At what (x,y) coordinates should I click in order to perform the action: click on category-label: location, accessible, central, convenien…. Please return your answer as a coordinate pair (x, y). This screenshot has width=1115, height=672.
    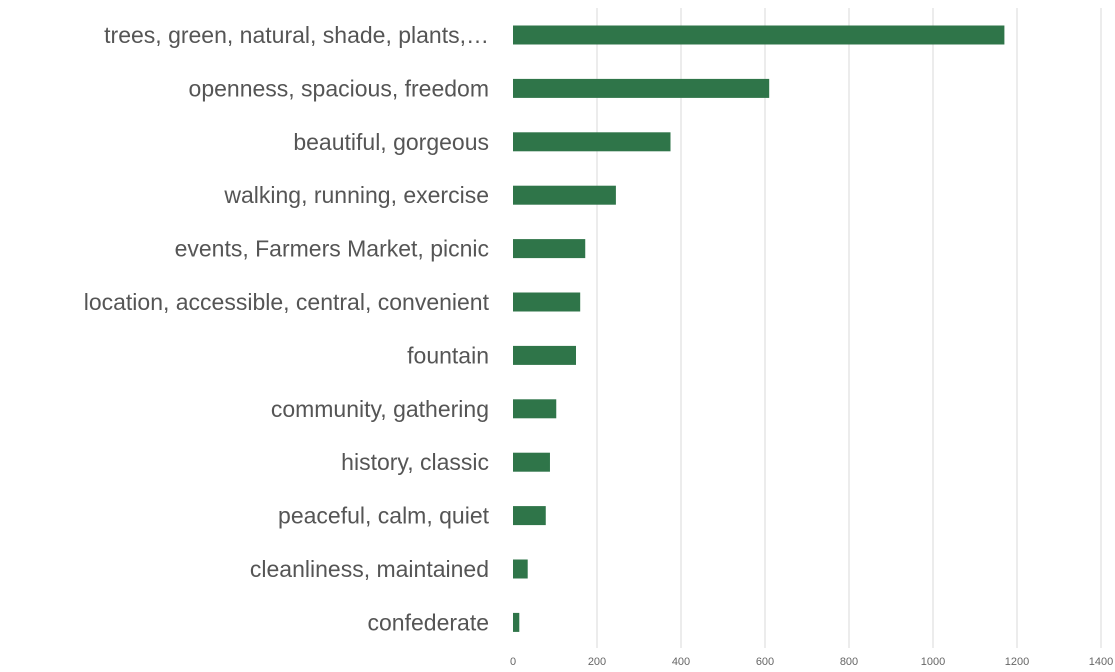
    Looking at the image, I should click on (287, 302).